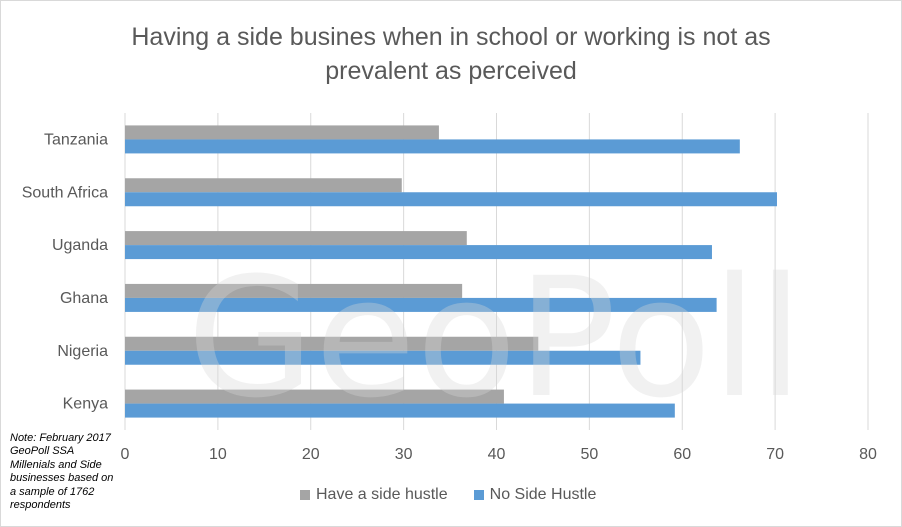 The width and height of the screenshot is (902, 527). I want to click on category-label: Kenya, so click(85, 404).